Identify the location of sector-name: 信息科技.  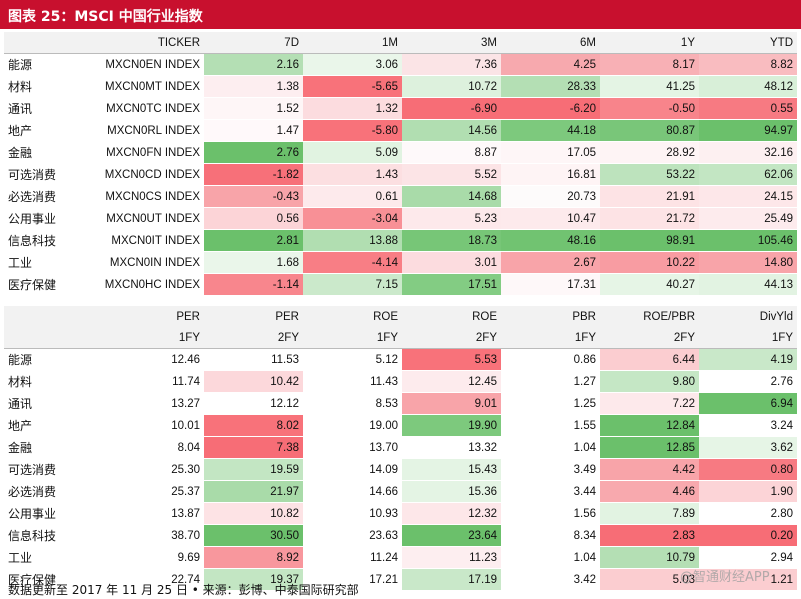
(40, 240).